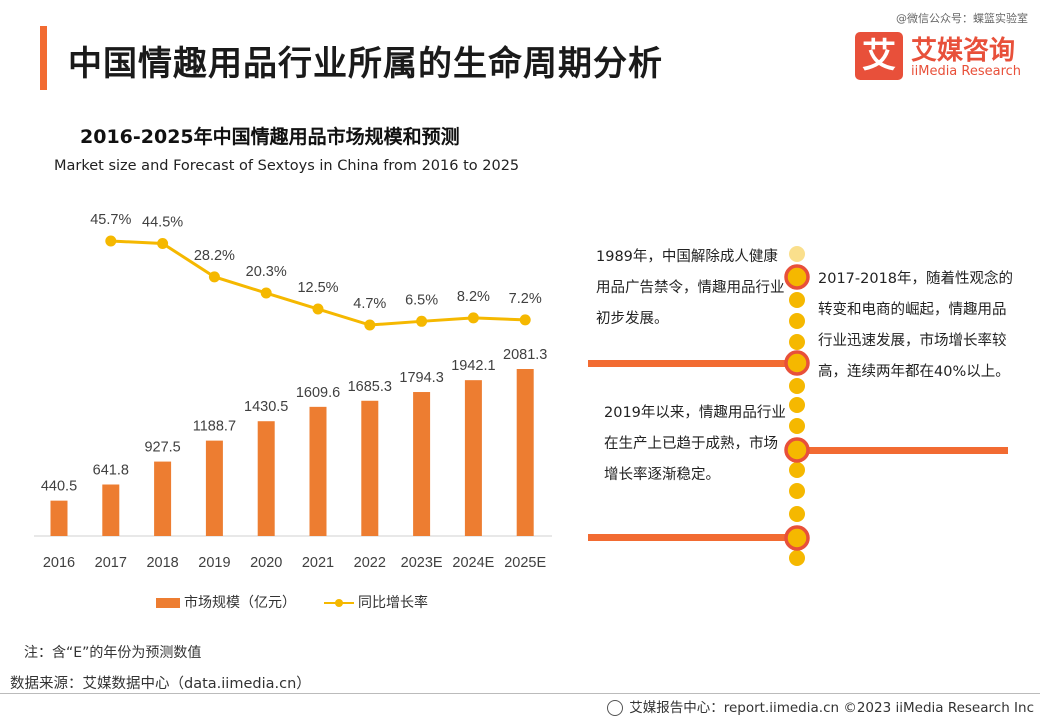 The width and height of the screenshot is (1040, 720). Describe the element at coordinates (266, 478) in the screenshot. I see `bar-2020` at that location.